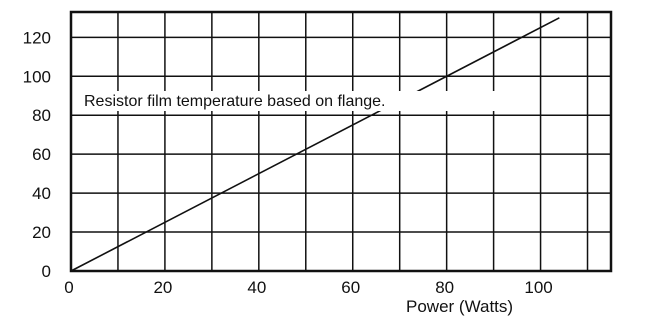  I want to click on y-tick-label: 60, so click(41, 154).